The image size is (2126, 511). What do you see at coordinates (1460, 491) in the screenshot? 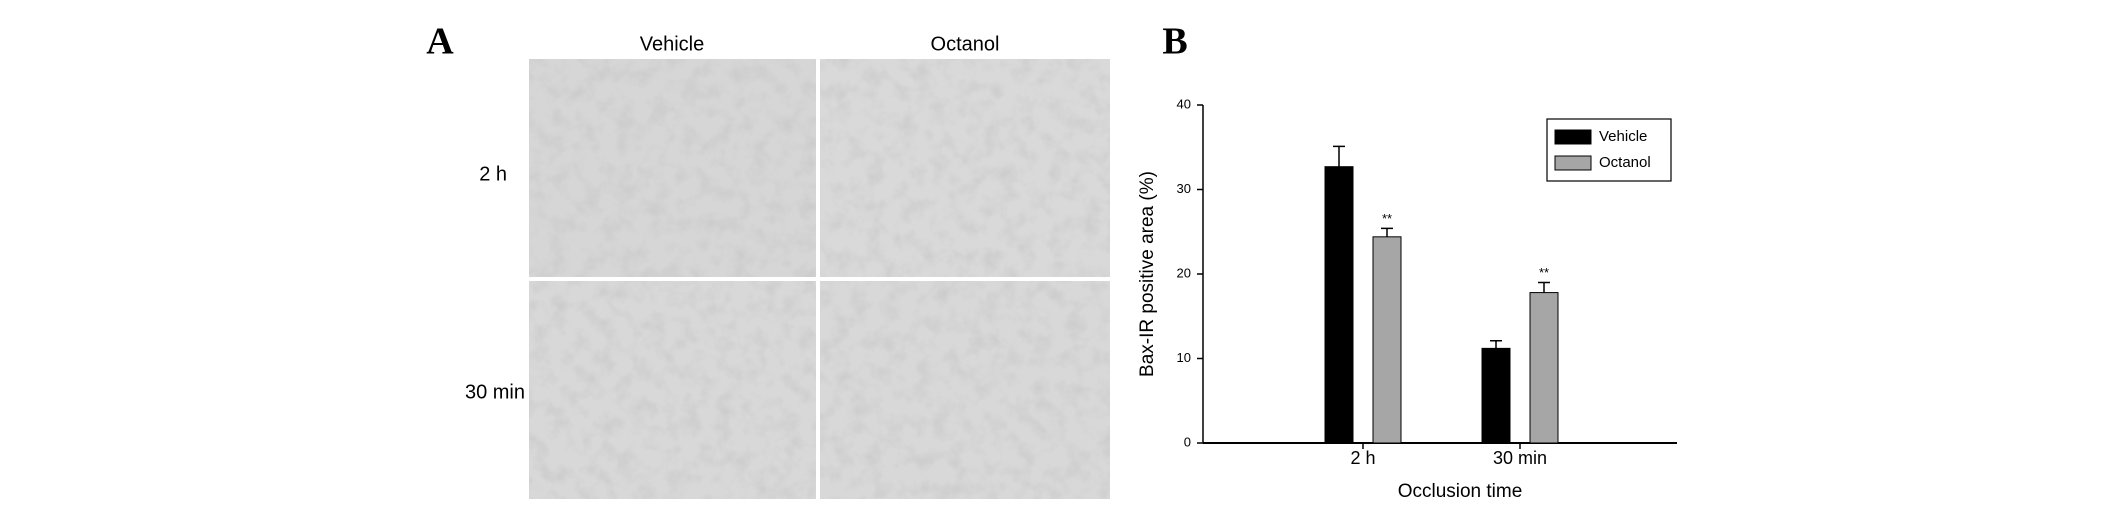
I see `x-axis-label: Occlusion time` at bounding box center [1460, 491].